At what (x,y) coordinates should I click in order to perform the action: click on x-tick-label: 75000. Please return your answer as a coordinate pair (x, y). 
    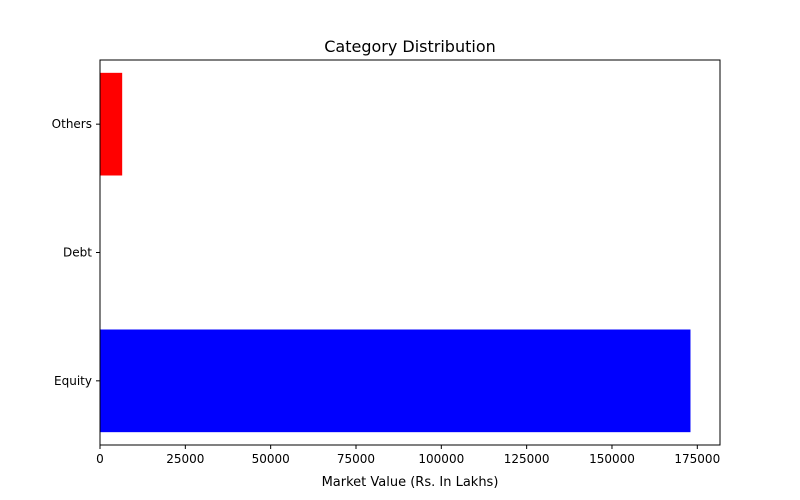
    Looking at the image, I should click on (356, 459).